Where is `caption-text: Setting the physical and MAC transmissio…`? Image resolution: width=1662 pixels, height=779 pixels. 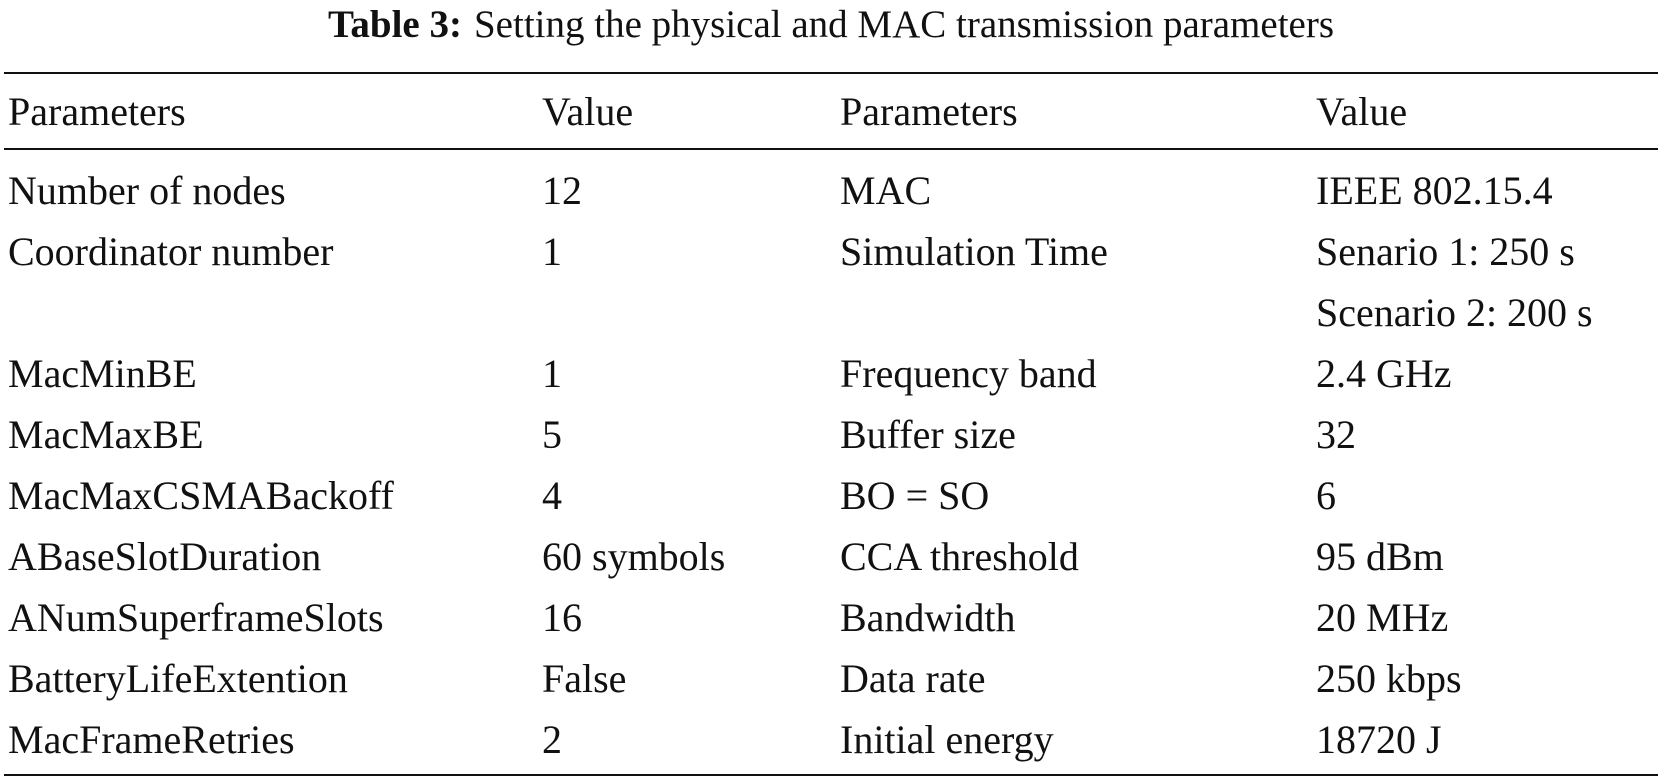
caption-text: Setting the physical and MAC transmissio… is located at coordinates (904, 24).